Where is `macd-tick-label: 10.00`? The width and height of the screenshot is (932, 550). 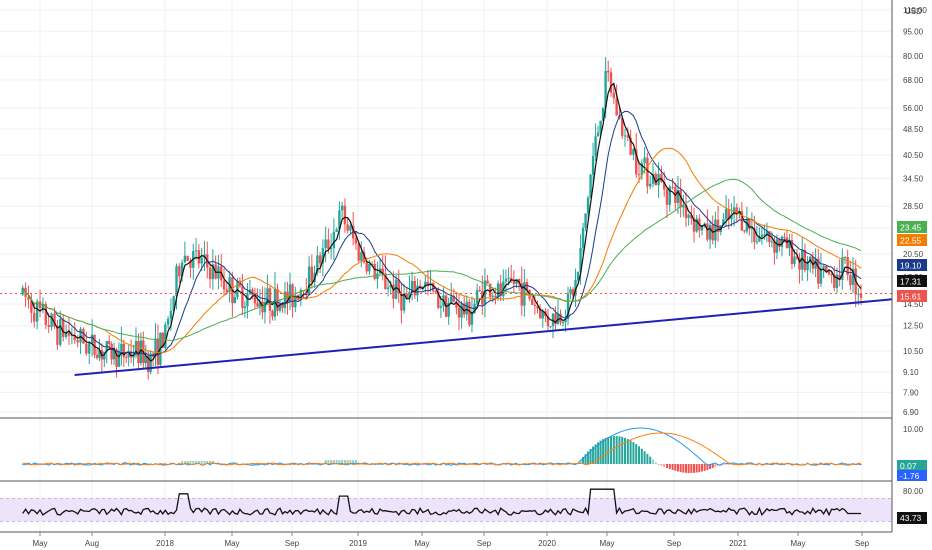
macd-tick-label: 10.00 is located at coordinates (913, 429).